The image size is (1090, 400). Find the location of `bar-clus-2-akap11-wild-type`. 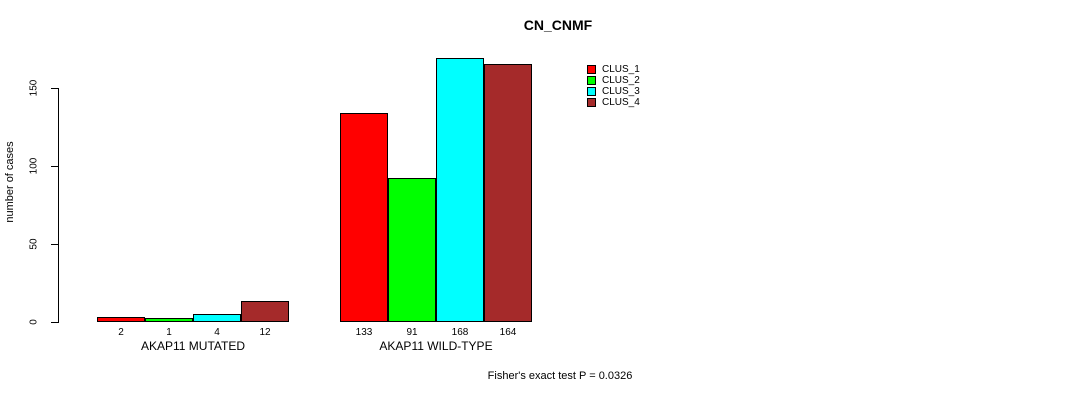

bar-clus-2-akap11-wild-type is located at coordinates (412, 250).